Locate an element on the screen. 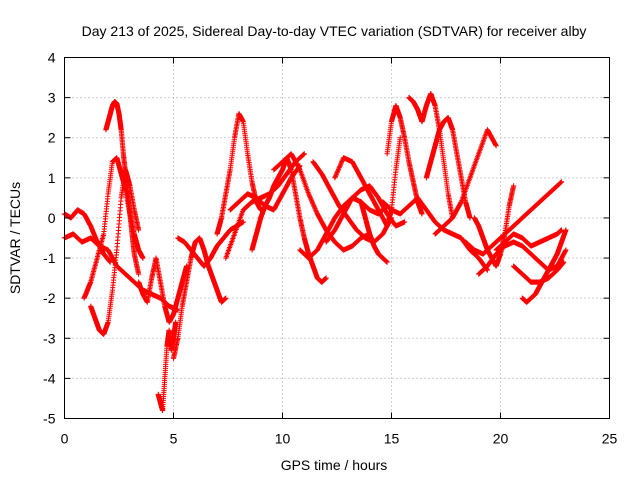  x-tick-label: 25 is located at coordinates (610, 439).